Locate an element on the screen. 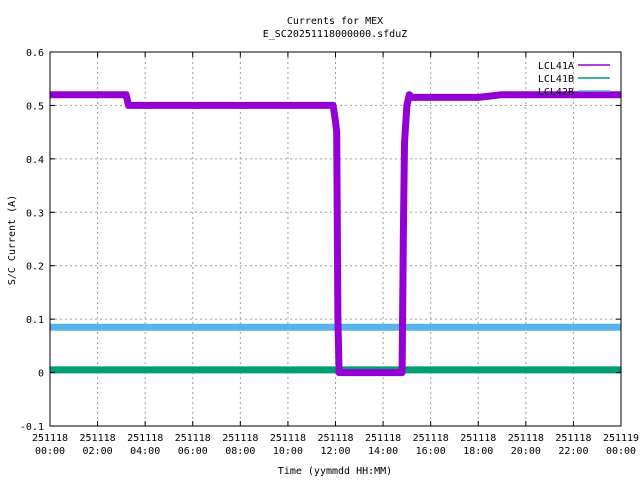 The image size is (640, 480). x-tick-label-time: 10:00 is located at coordinates (288, 451).